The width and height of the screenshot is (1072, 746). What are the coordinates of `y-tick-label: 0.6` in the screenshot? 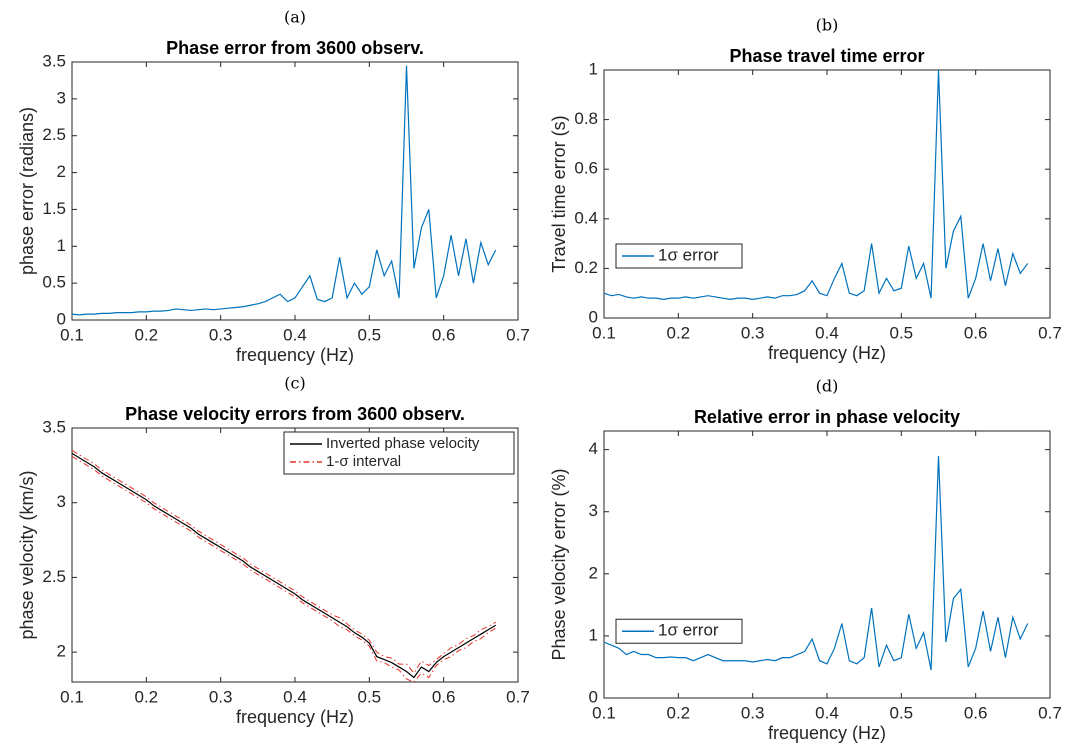 It's located at (586, 168).